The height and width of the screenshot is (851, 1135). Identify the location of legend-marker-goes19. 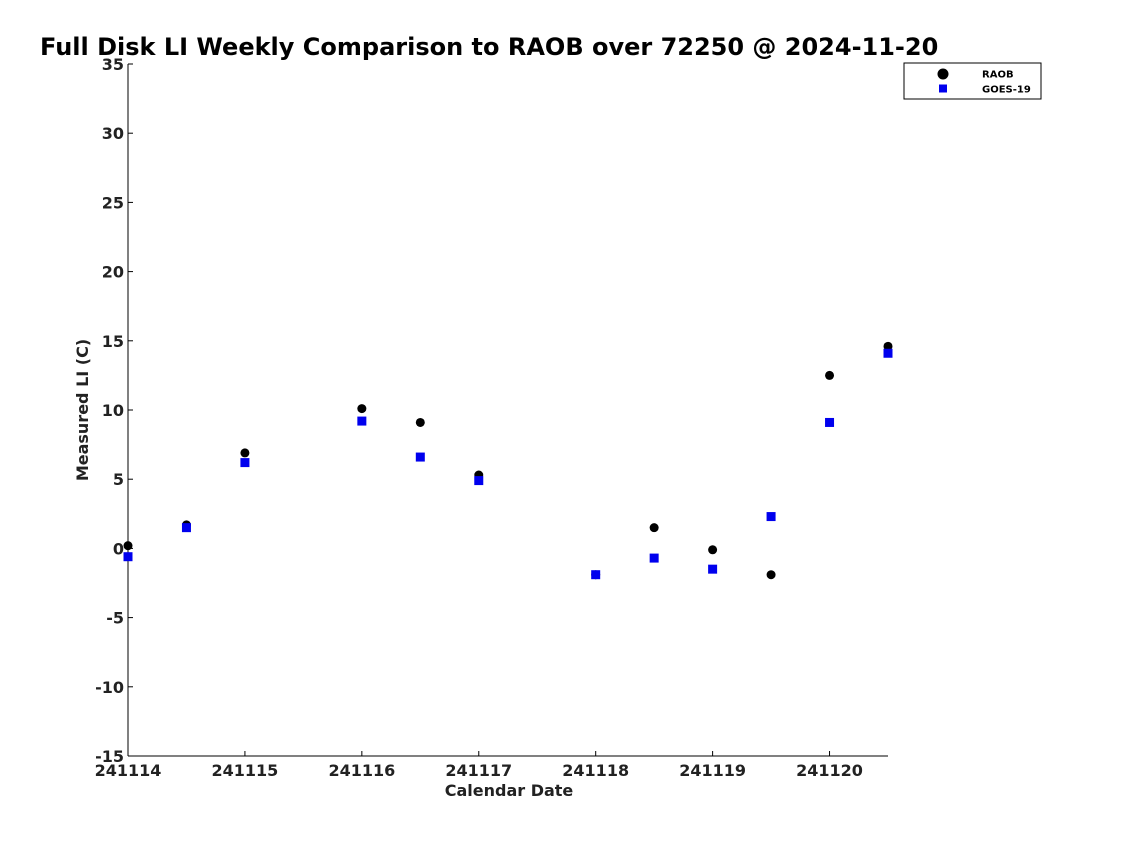
(943, 88).